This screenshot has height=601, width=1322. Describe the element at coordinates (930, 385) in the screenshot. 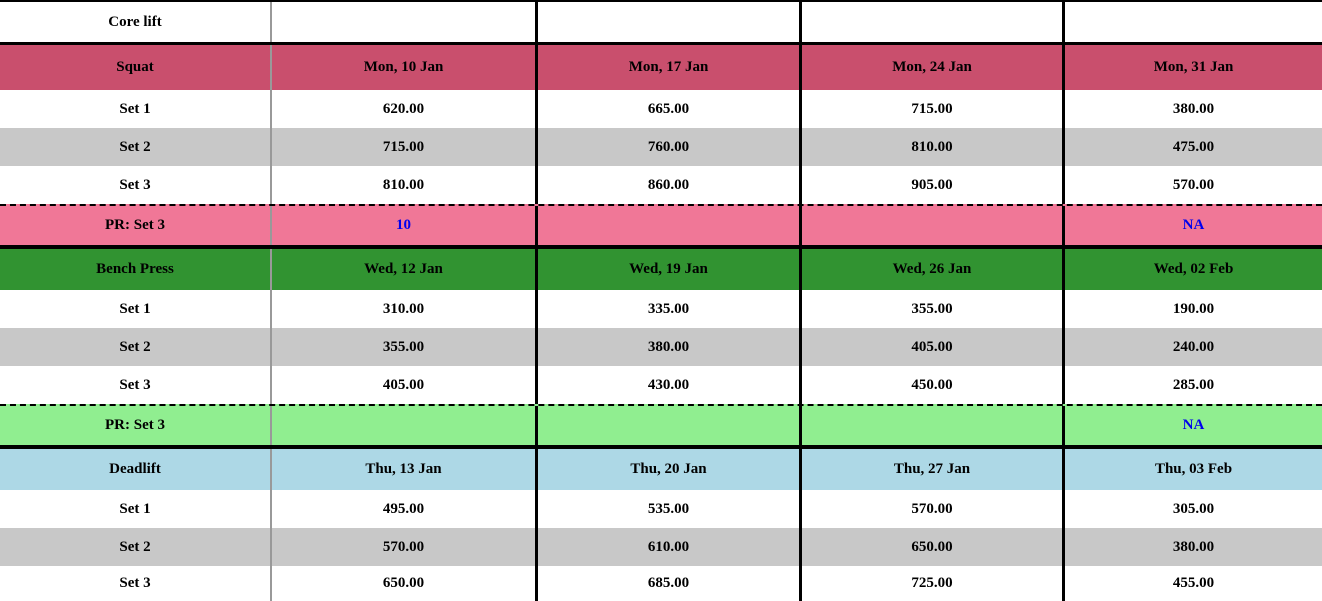

I see `set-value: 450.00` at that location.